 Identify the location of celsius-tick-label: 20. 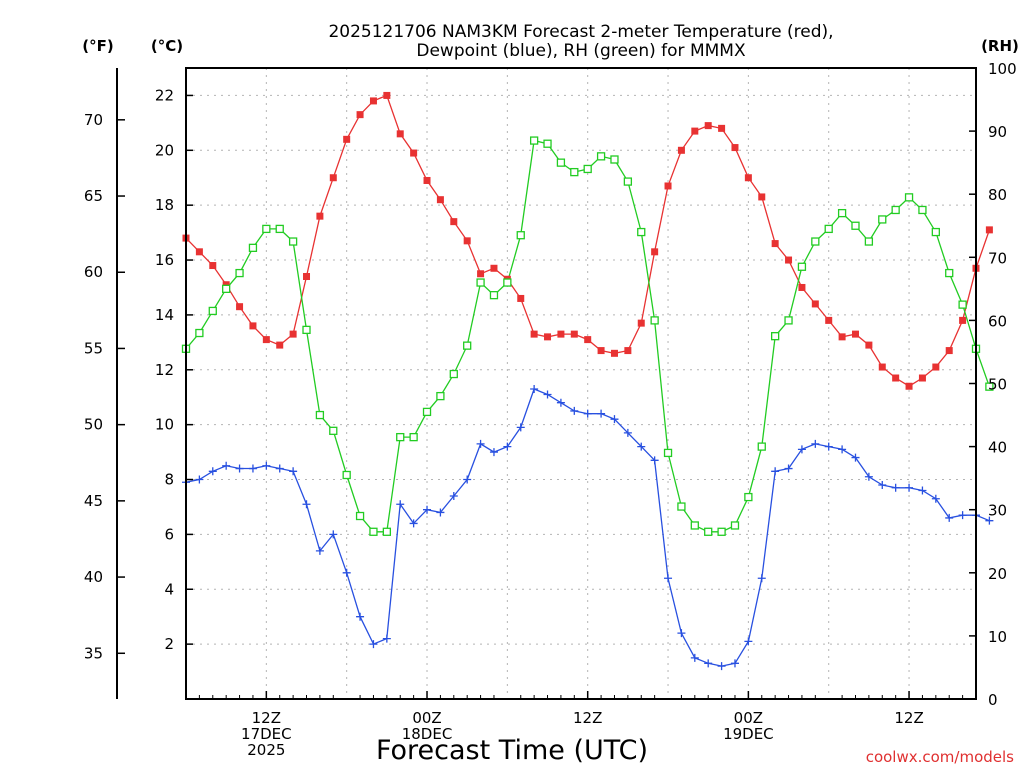
(164, 150).